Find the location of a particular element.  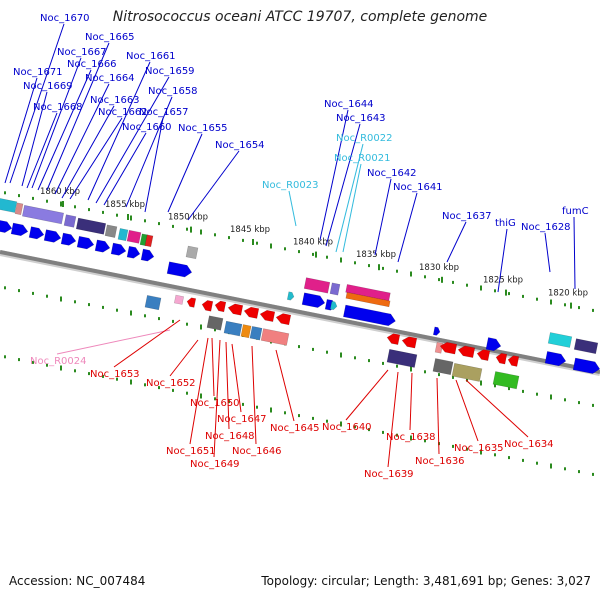

gene-label: Noc_1646 is located at coordinates (257, 451).